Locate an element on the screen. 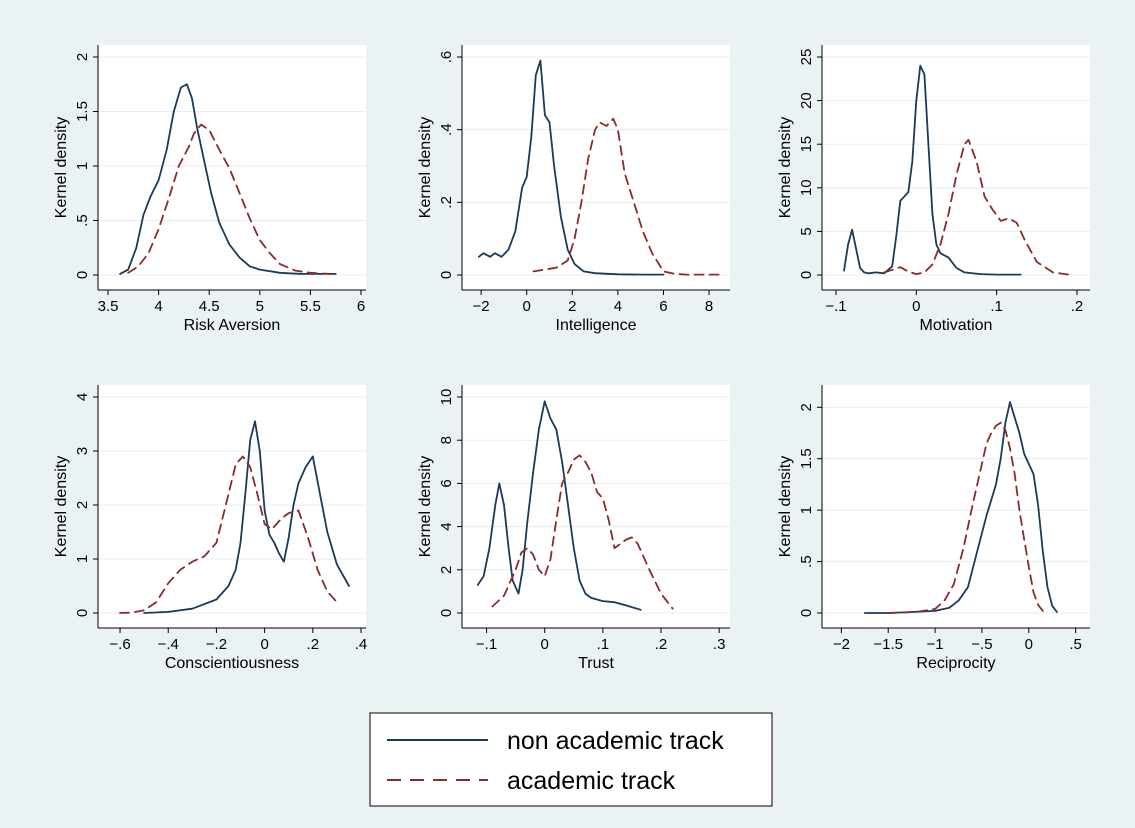 The height and width of the screenshot is (828, 1135). x-tick-label-1: −.4 is located at coordinates (168, 644).